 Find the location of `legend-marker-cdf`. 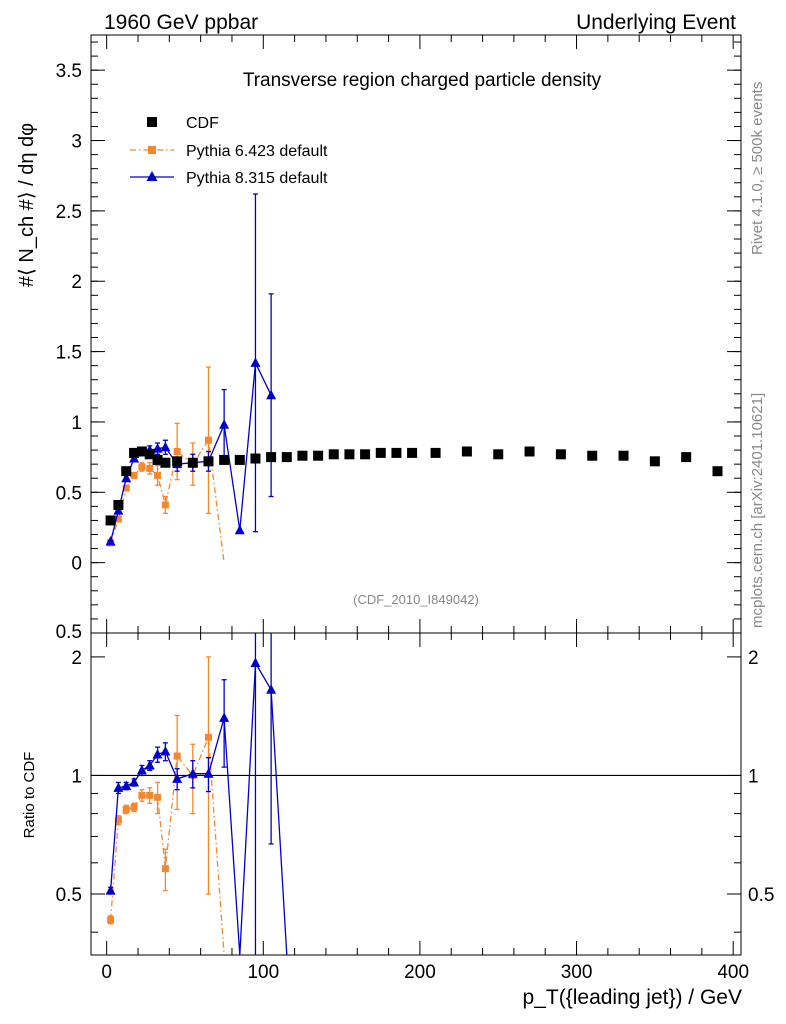

legend-marker-cdf is located at coordinates (152, 122).